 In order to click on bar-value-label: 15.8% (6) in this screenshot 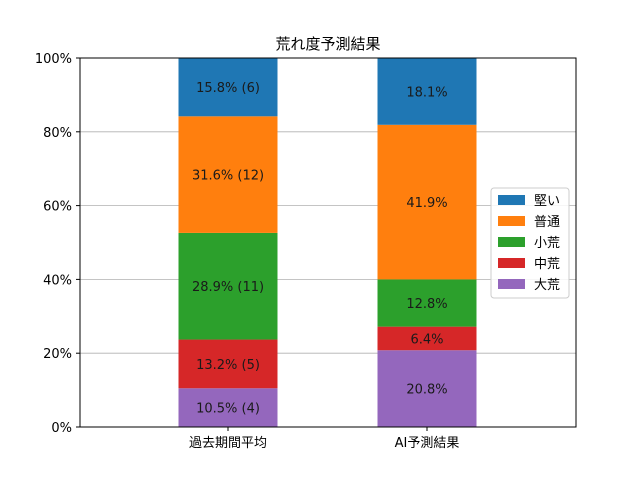, I will do `click(228, 88)`.